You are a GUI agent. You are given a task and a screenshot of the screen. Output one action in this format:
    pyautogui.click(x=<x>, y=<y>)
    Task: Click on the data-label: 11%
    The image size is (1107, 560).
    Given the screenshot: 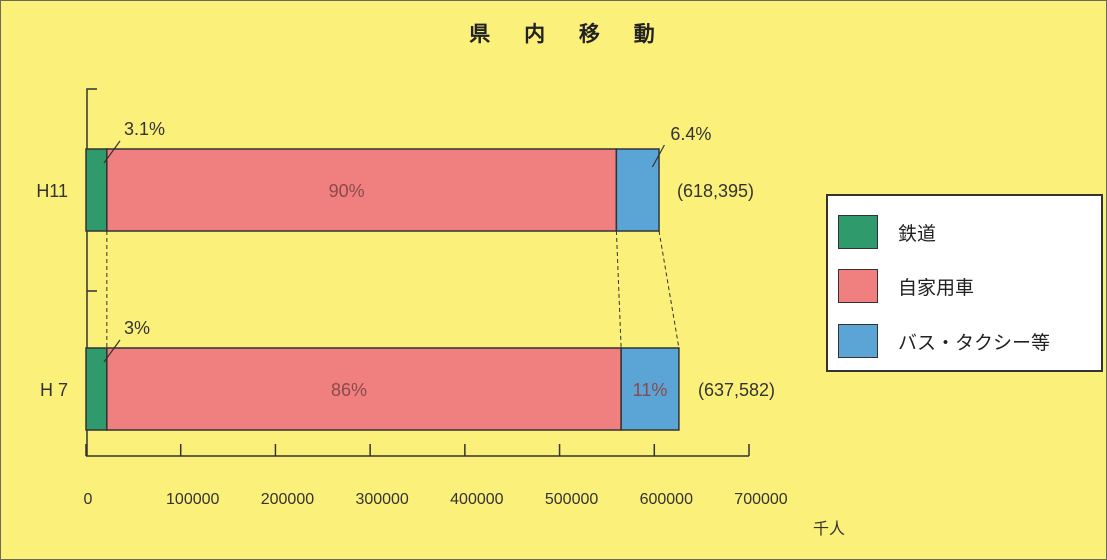 What is the action you would take?
    pyautogui.click(x=650, y=390)
    